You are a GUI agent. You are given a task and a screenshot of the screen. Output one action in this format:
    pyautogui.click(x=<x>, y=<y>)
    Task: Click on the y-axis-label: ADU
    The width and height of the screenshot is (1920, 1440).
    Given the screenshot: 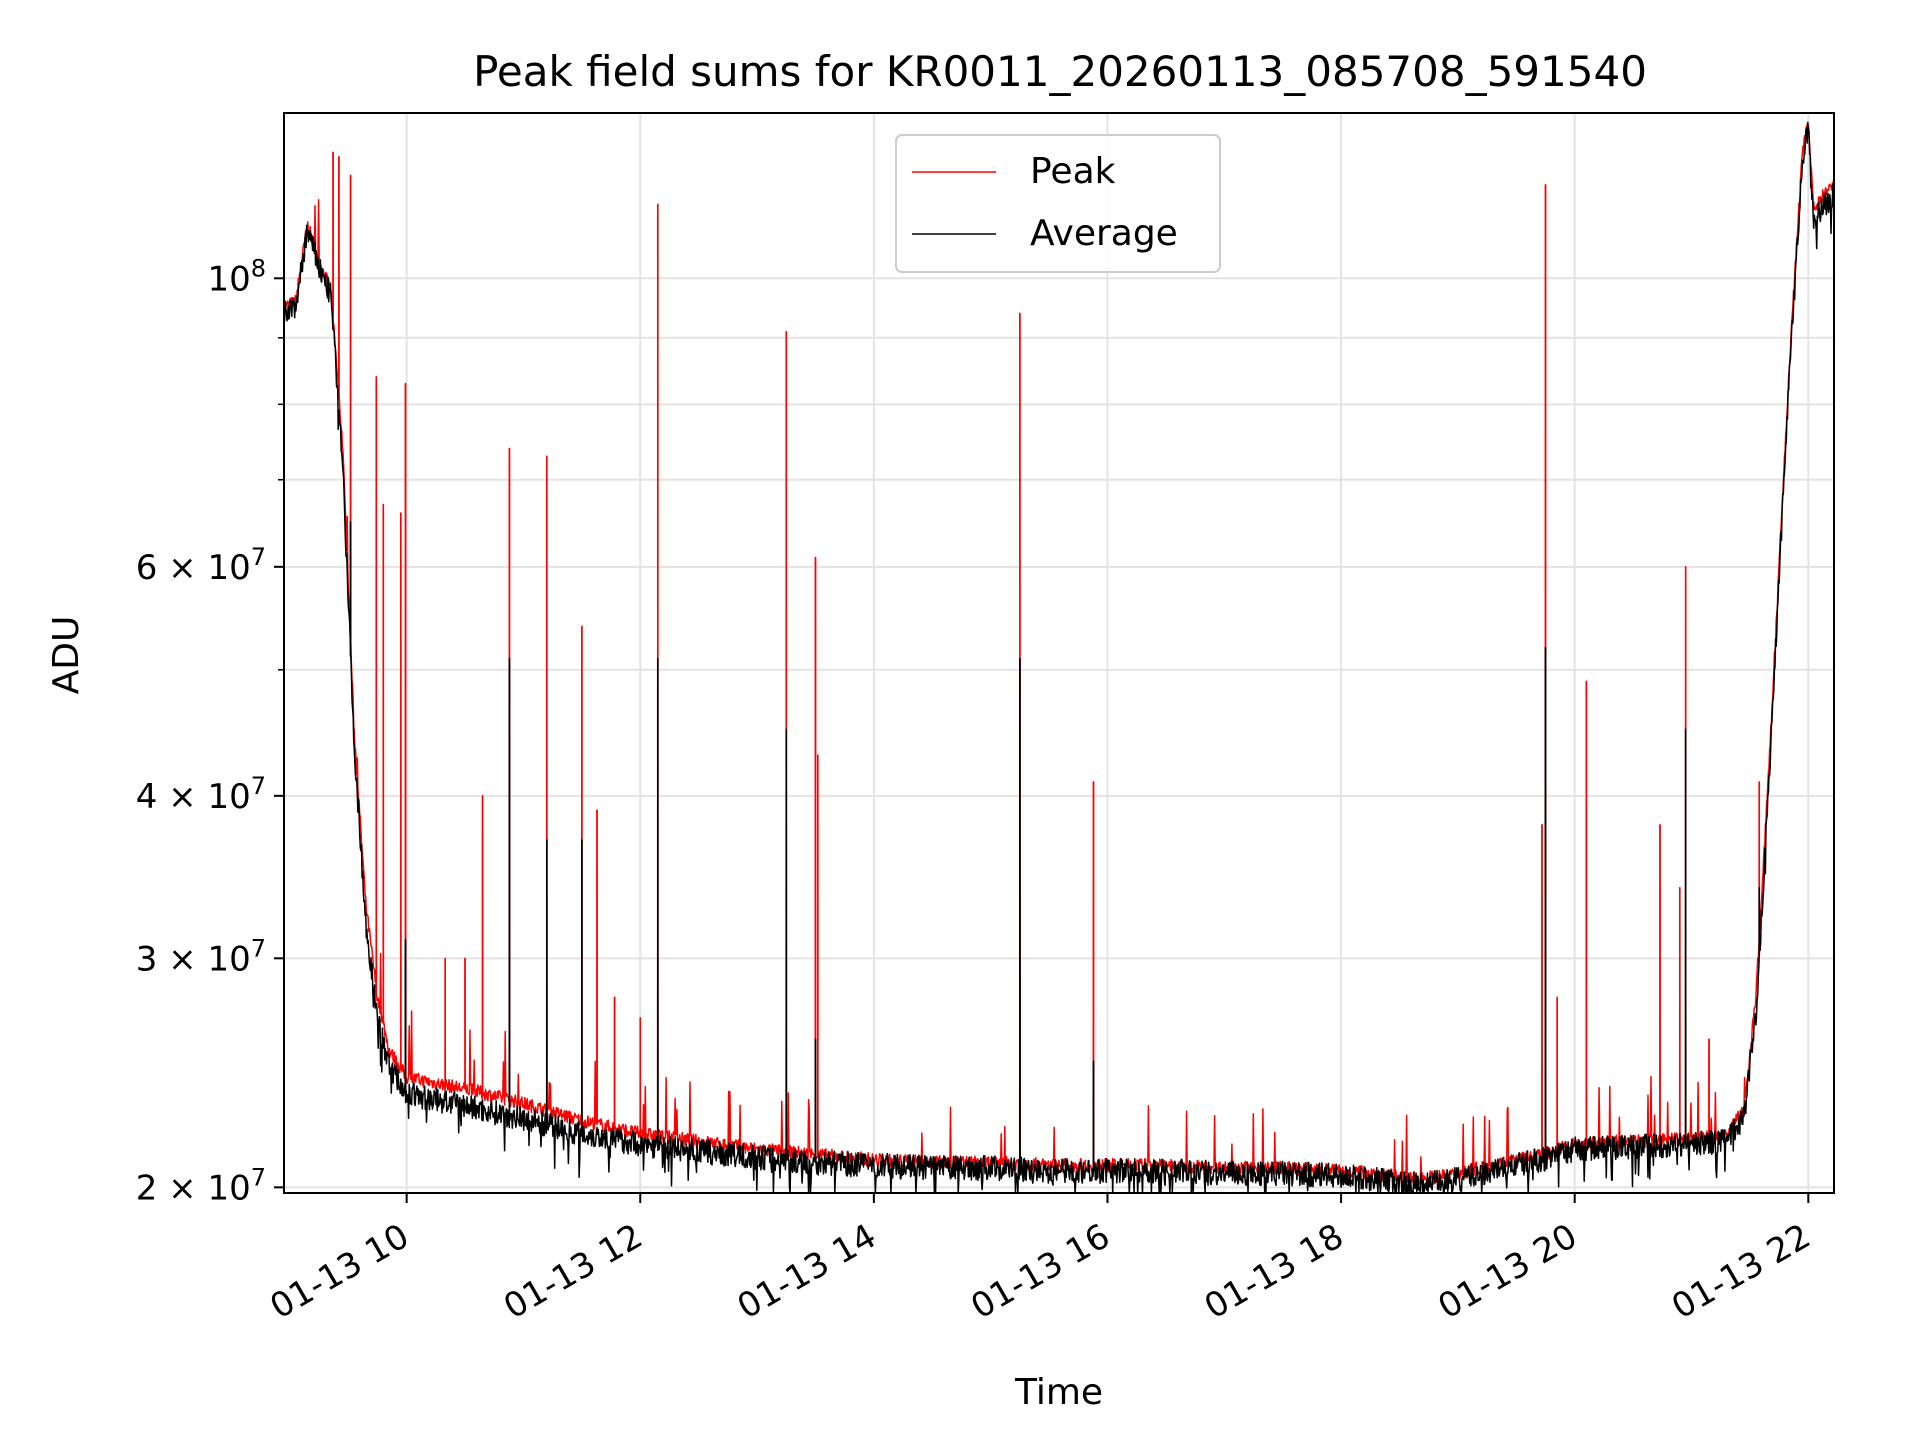 What is the action you would take?
    pyautogui.click(x=66, y=655)
    